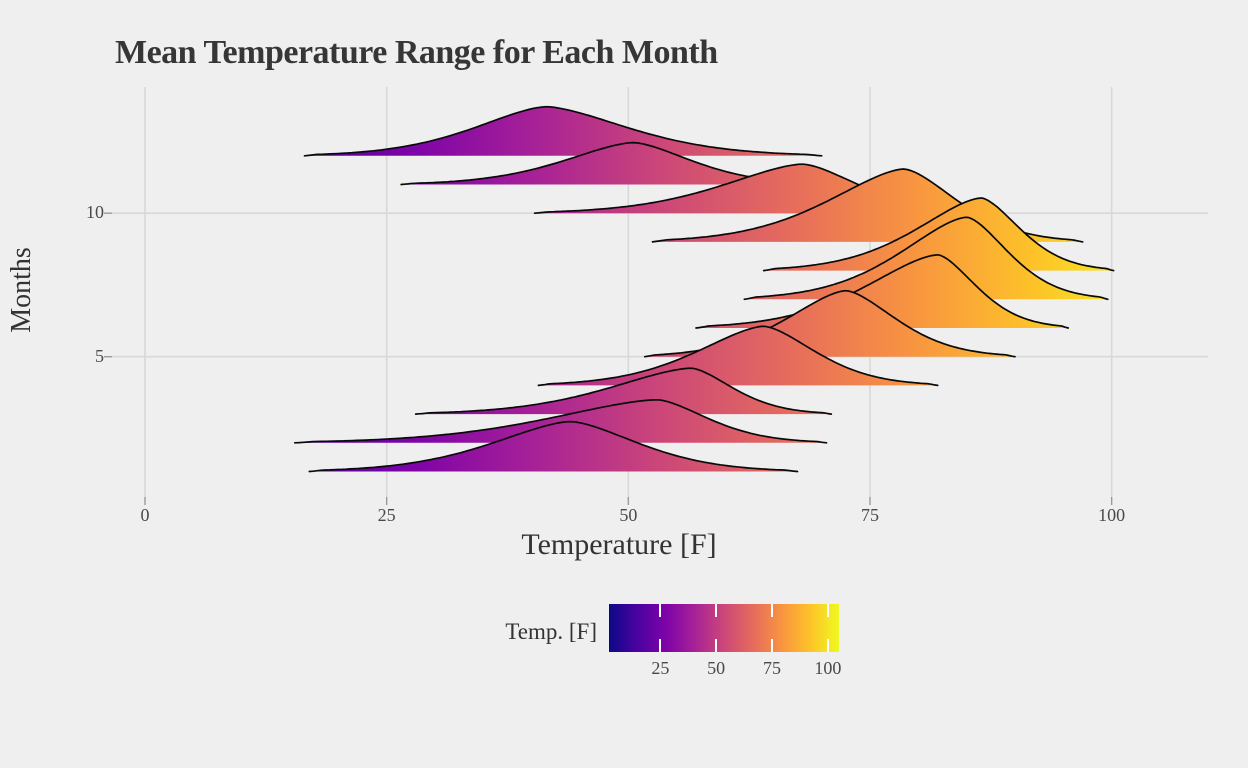 This screenshot has width=1248, height=768. I want to click on colorbar-label-25: 25, so click(660, 668).